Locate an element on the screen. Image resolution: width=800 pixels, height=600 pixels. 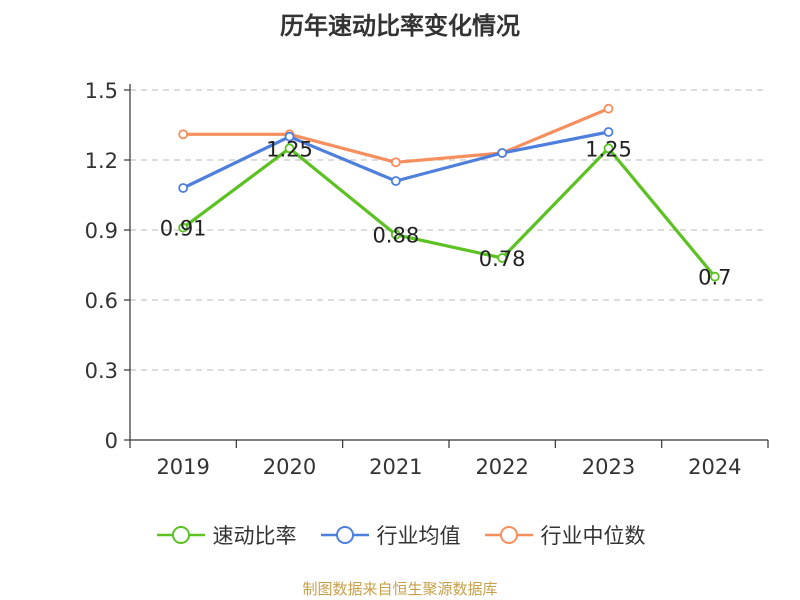
data-label: 0.7 is located at coordinates (714, 278).